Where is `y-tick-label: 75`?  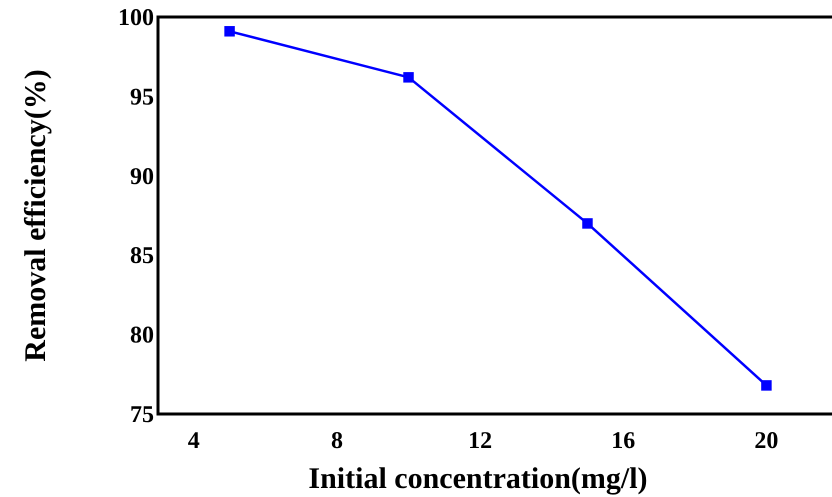 y-tick-label: 75 is located at coordinates (142, 415).